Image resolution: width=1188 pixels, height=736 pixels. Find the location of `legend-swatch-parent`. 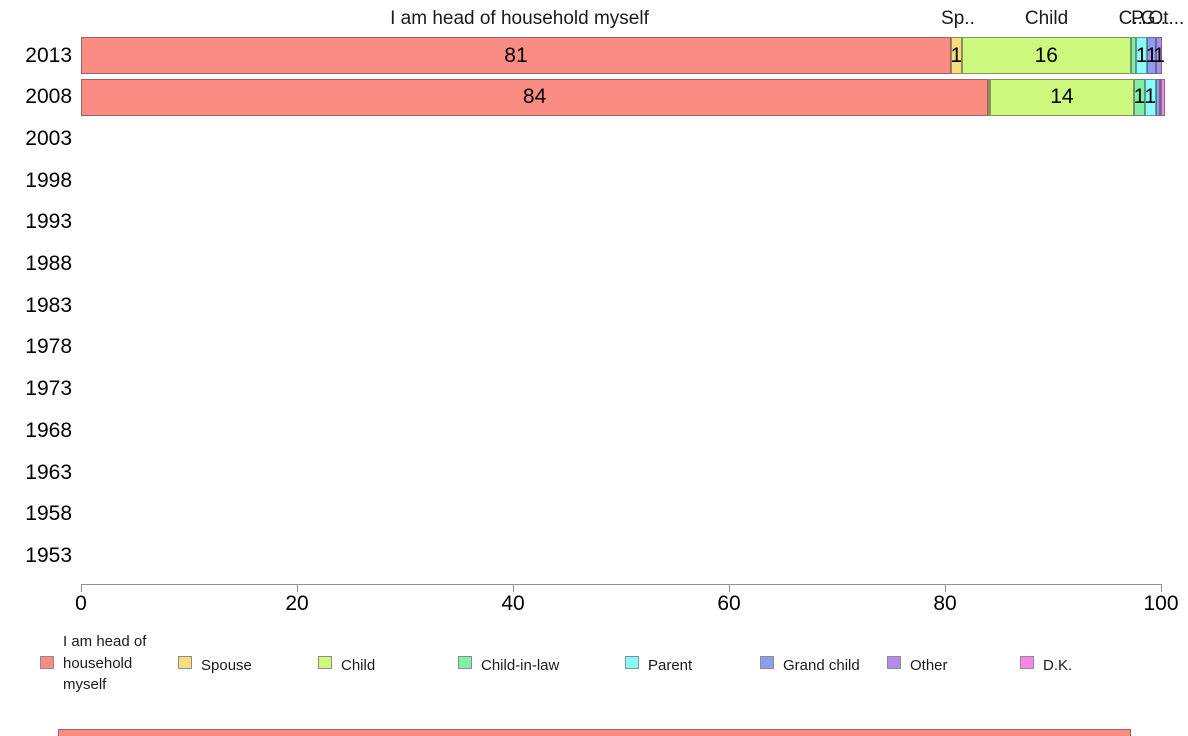

legend-swatch-parent is located at coordinates (632, 662).